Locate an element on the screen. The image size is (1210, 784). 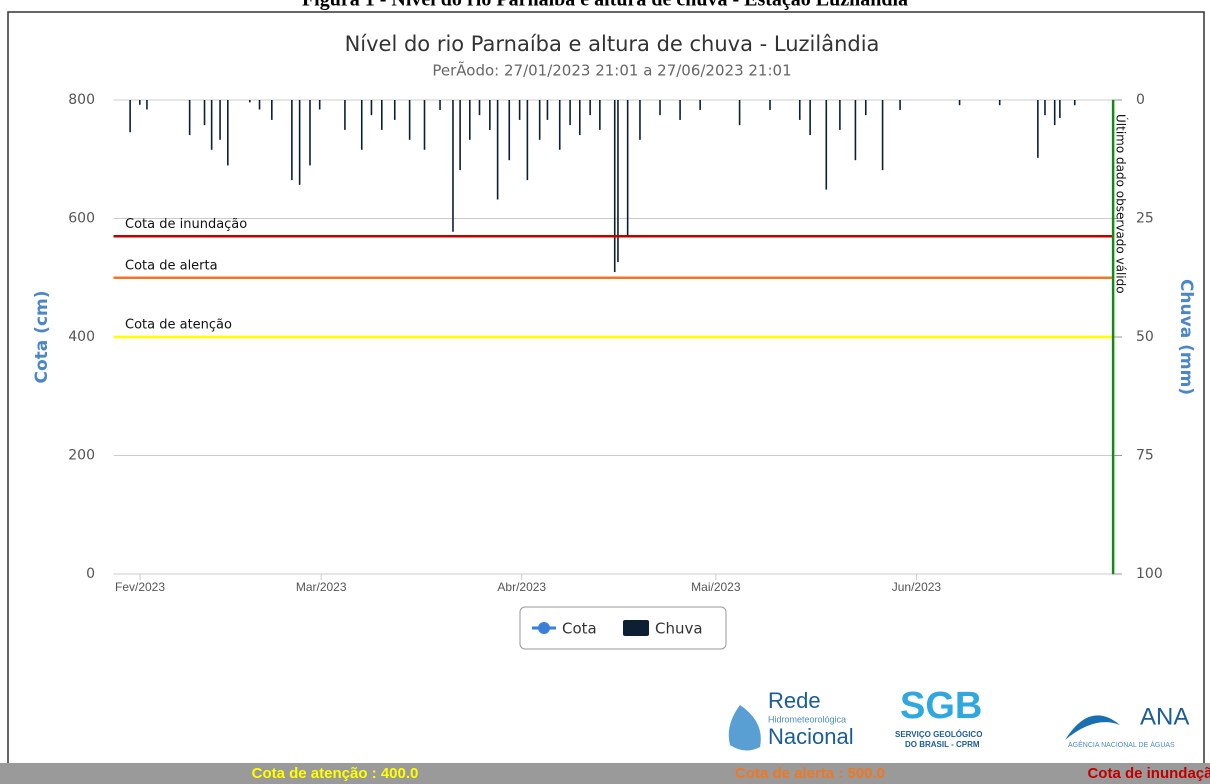
y-tick-label: 200 is located at coordinates (81, 456).